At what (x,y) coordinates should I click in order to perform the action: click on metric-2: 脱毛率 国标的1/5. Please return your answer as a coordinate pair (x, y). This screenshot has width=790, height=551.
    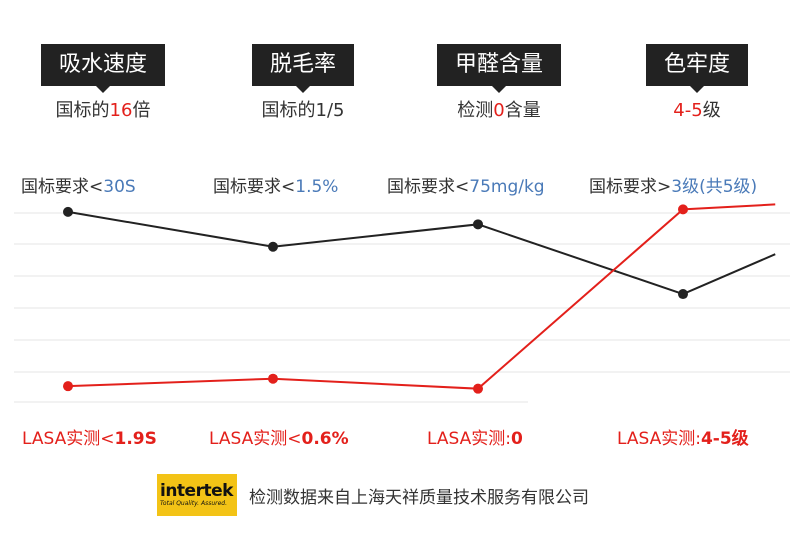
    Looking at the image, I should click on (303, 83).